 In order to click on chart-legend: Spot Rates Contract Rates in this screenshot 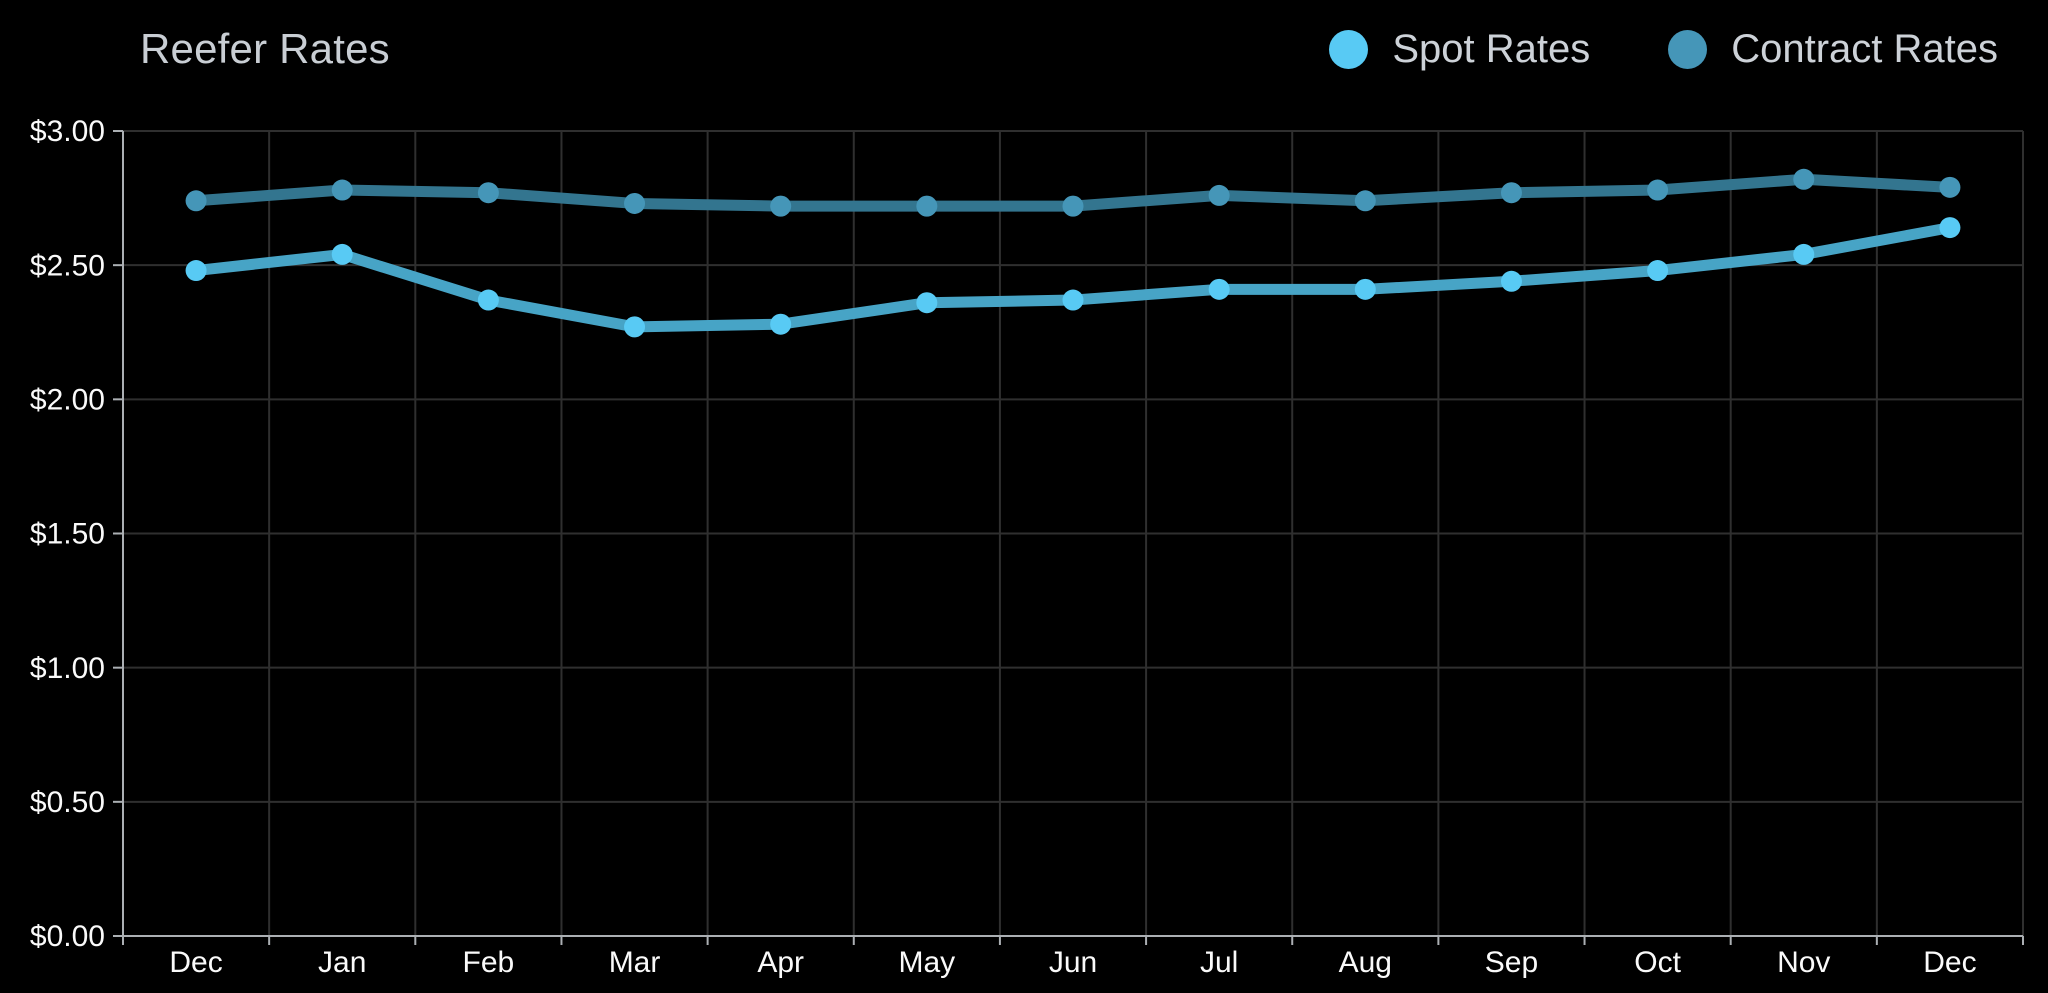, I will do `click(1663, 49)`.